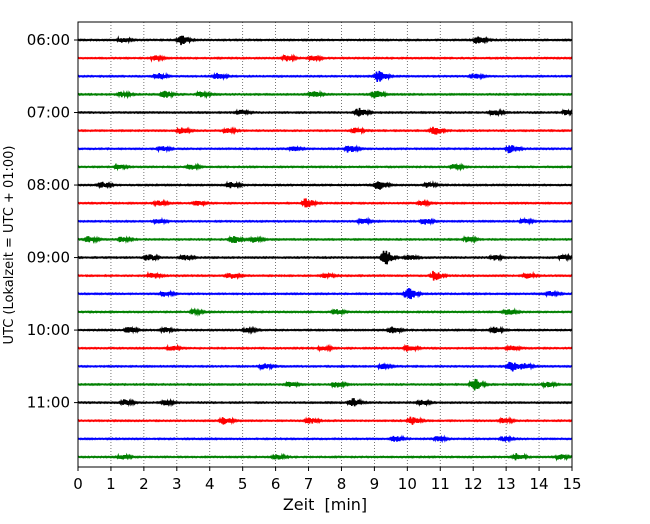 The height and width of the screenshot is (524, 650). Describe the element at coordinates (48, 258) in the screenshot. I see `y-tick-label: 09:00` at that location.